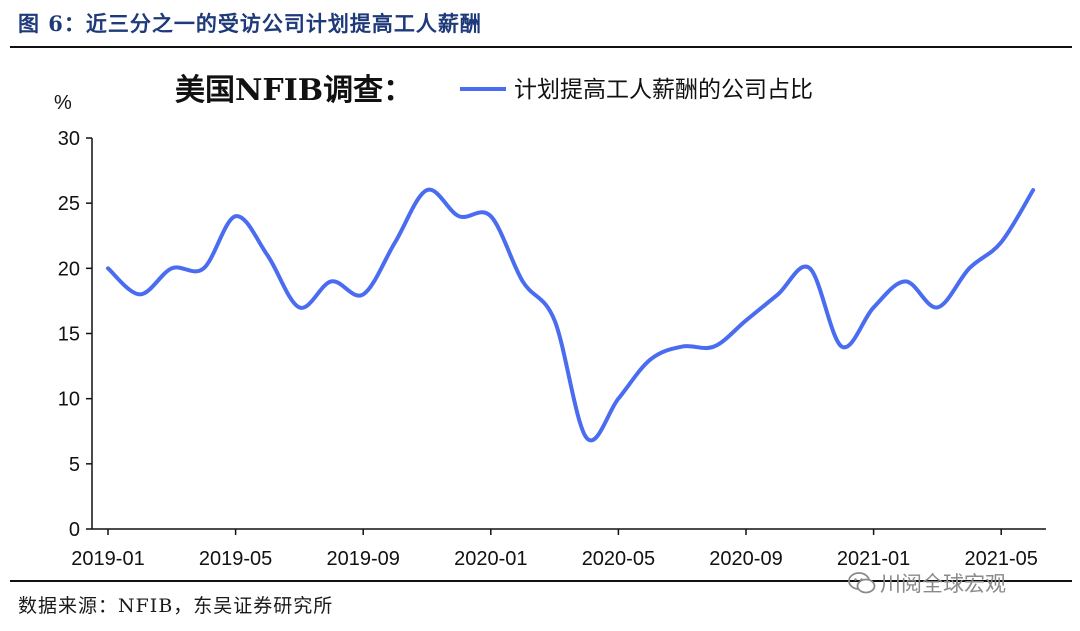 This screenshot has width=1080, height=631. What do you see at coordinates (943, 584) in the screenshot?
I see `watermark-text: 川阅全球宏观` at bounding box center [943, 584].